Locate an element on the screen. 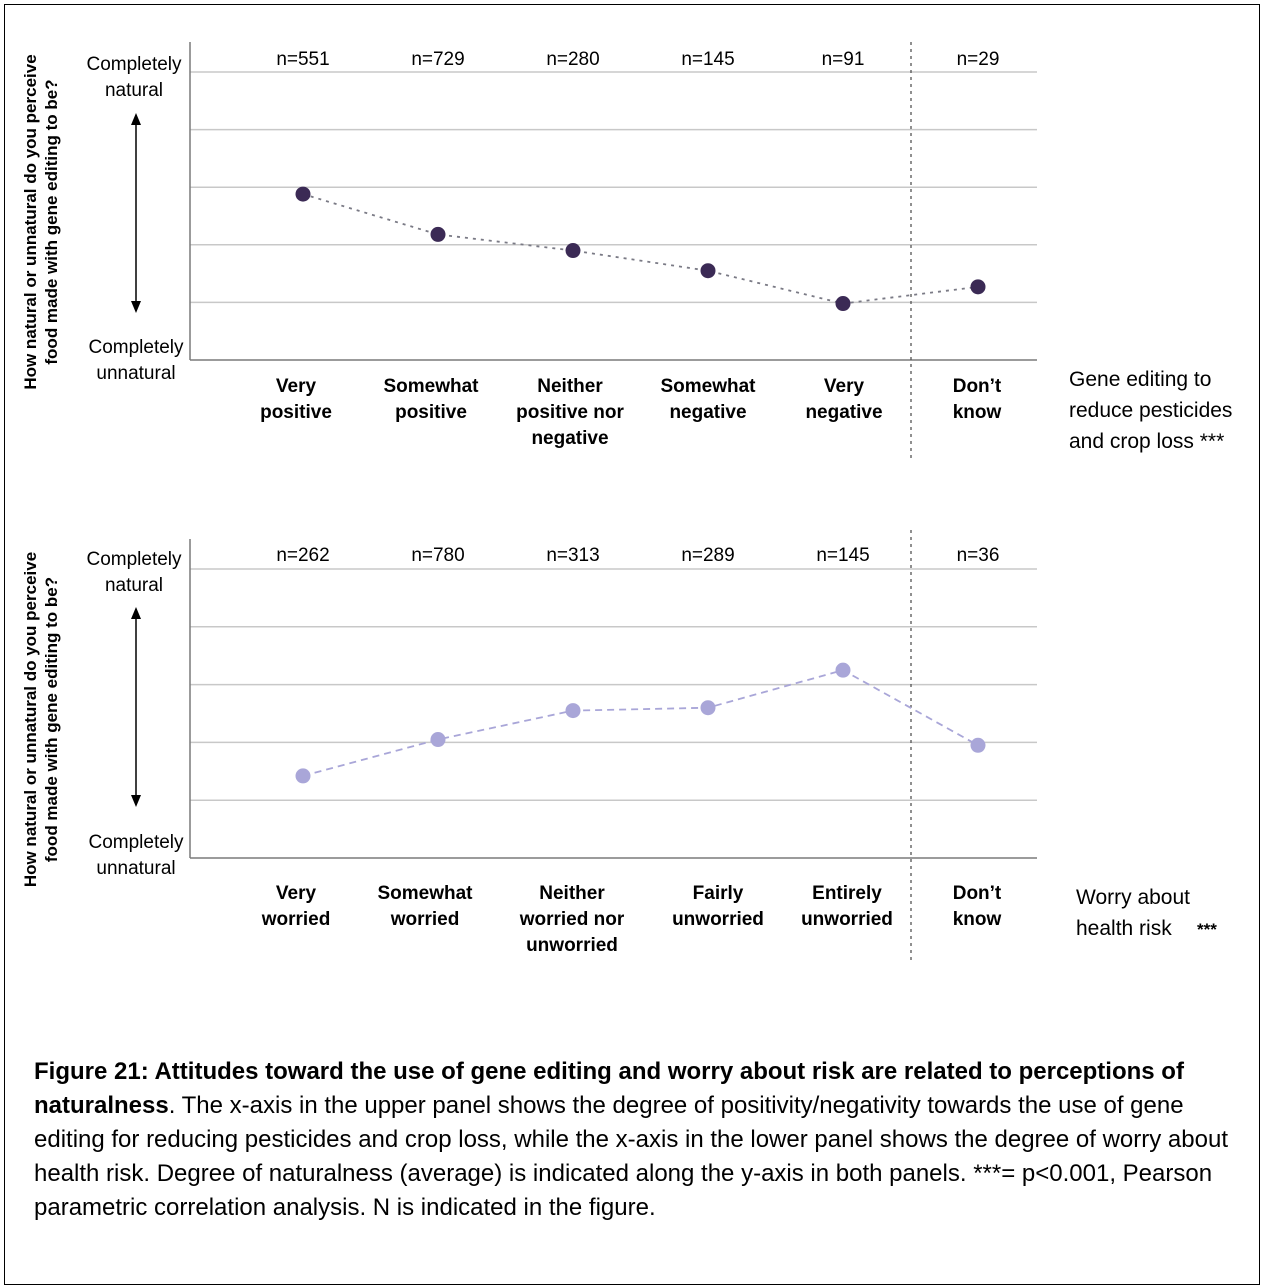 This screenshot has height=1287, width=1266. n-label: n=729 is located at coordinates (437, 59).